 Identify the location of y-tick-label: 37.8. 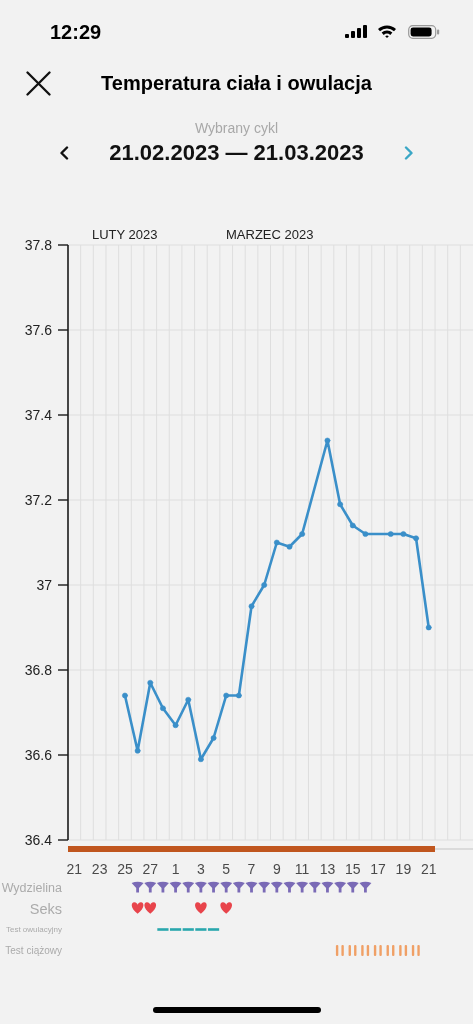
(38, 244).